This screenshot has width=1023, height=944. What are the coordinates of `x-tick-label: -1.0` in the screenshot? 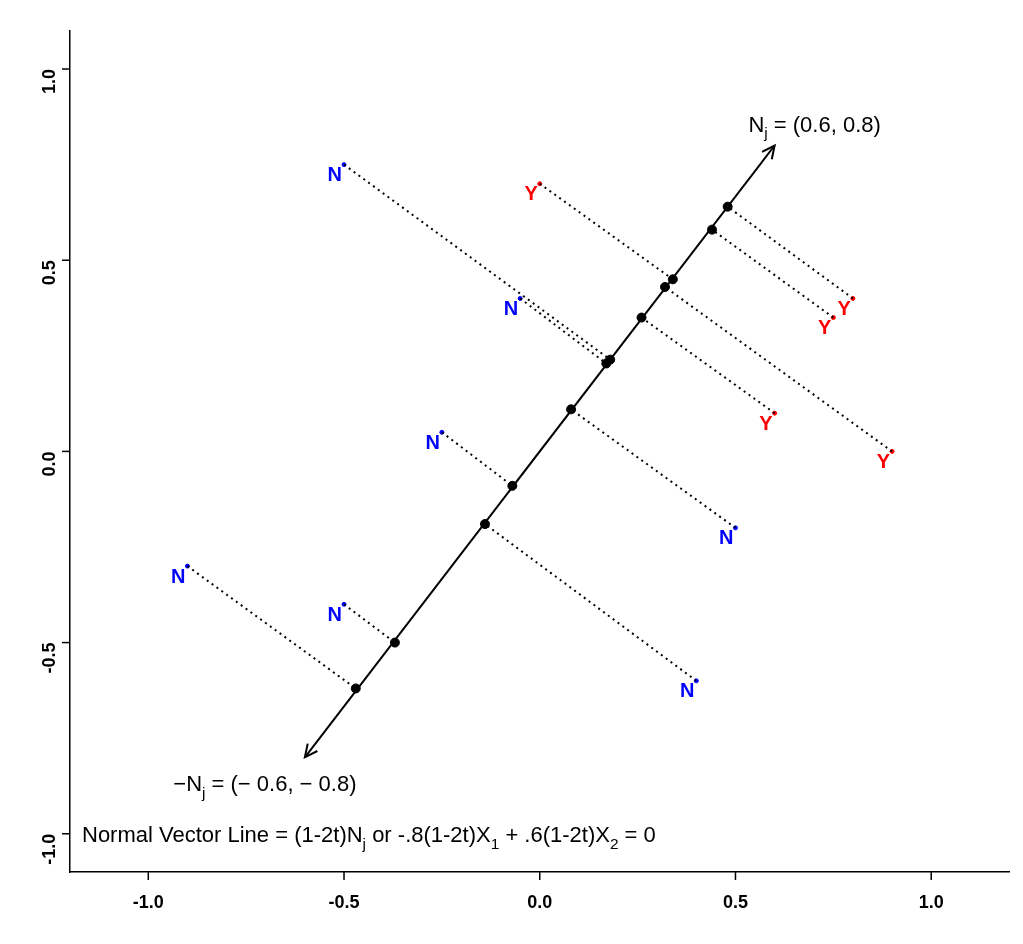 It's located at (148, 901).